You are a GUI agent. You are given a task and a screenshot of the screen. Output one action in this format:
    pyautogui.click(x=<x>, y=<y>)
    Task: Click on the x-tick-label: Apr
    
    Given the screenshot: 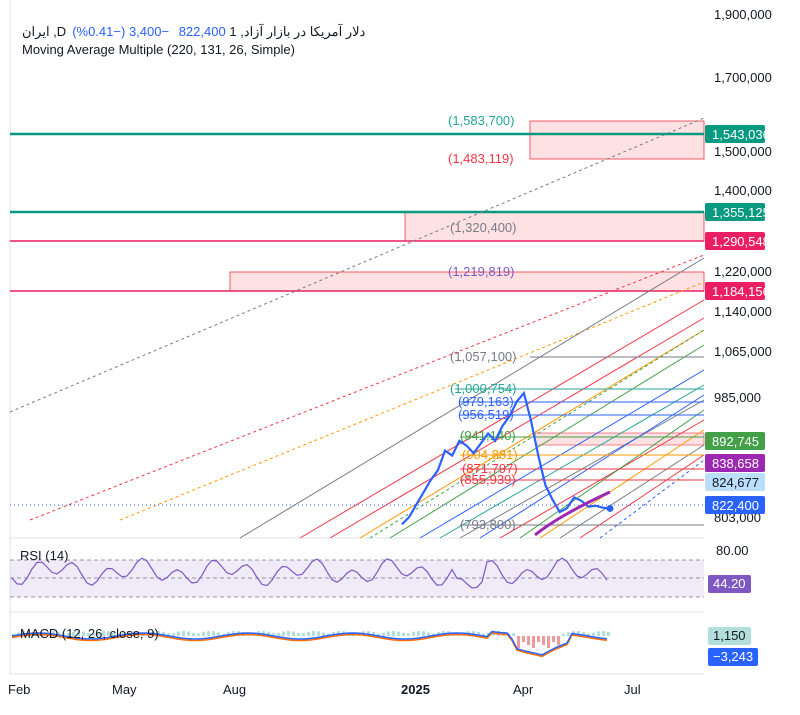 What is the action you would take?
    pyautogui.click(x=523, y=689)
    